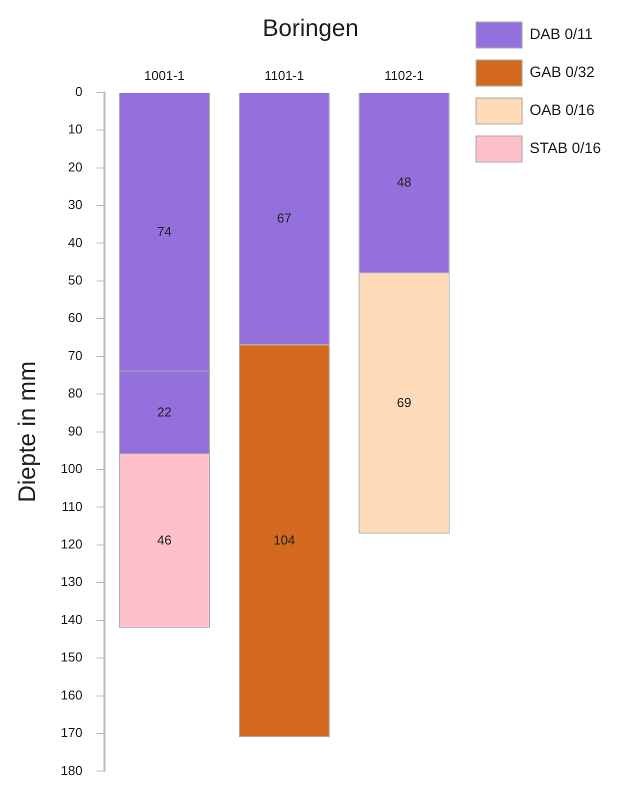 Image resolution: width=635 pixels, height=793 pixels. Describe the element at coordinates (310, 28) in the screenshot. I see `chart-title: Boringen` at that location.